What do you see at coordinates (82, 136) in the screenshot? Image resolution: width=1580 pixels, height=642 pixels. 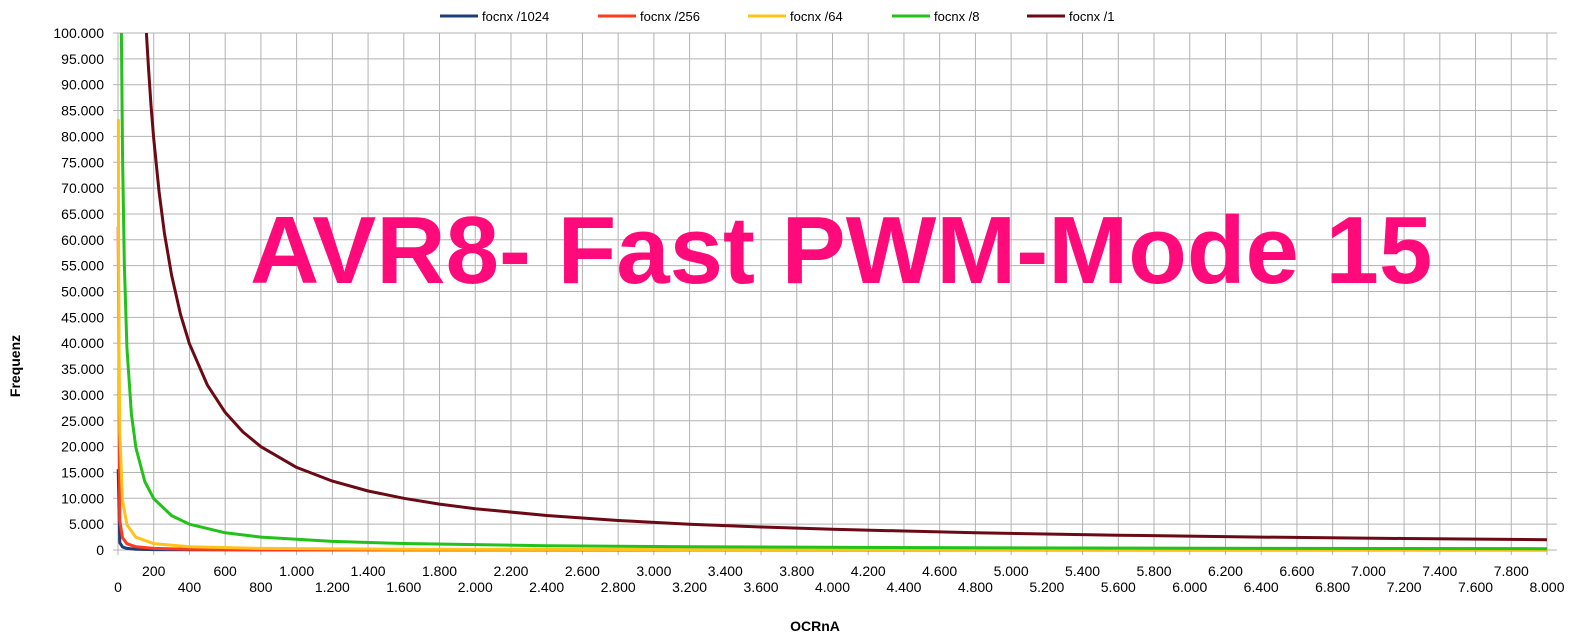 I see `y-tick-label: 80.000` at bounding box center [82, 136].